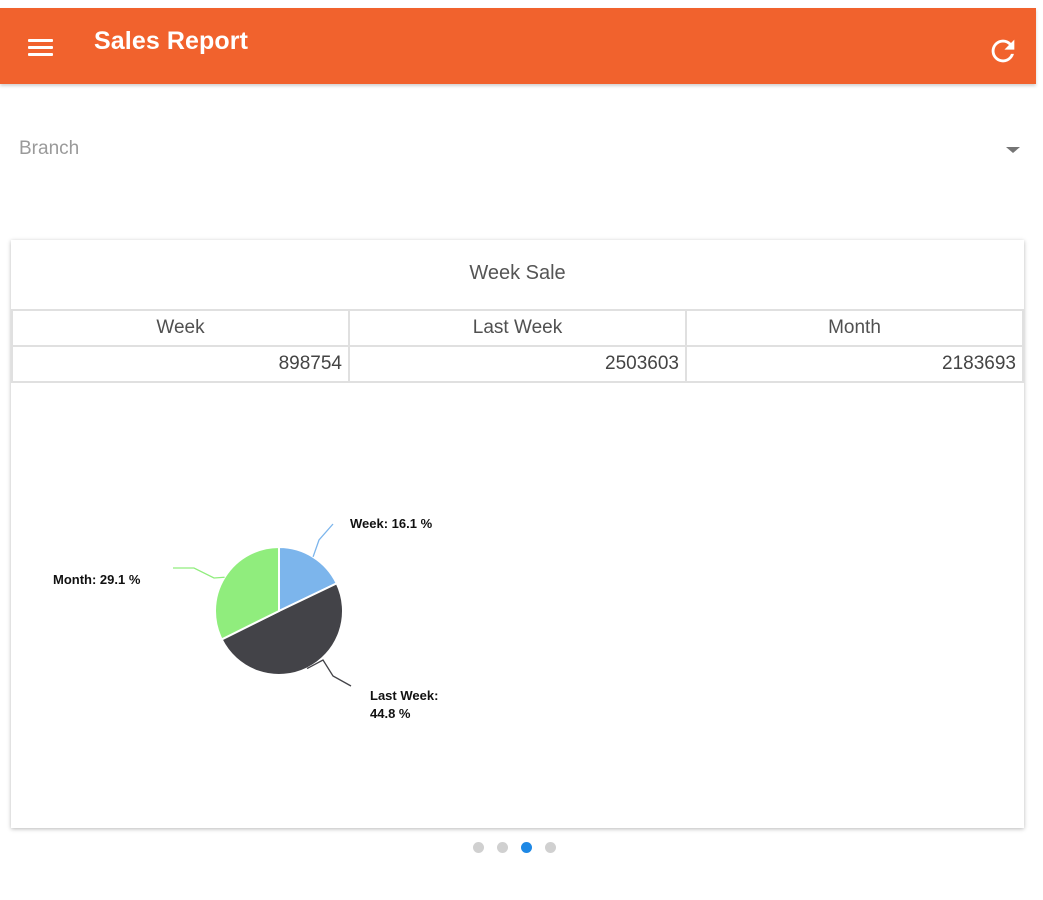 This screenshot has width=1043, height=900. Describe the element at coordinates (518, 149) in the screenshot. I see `branch-select: Branch` at that location.